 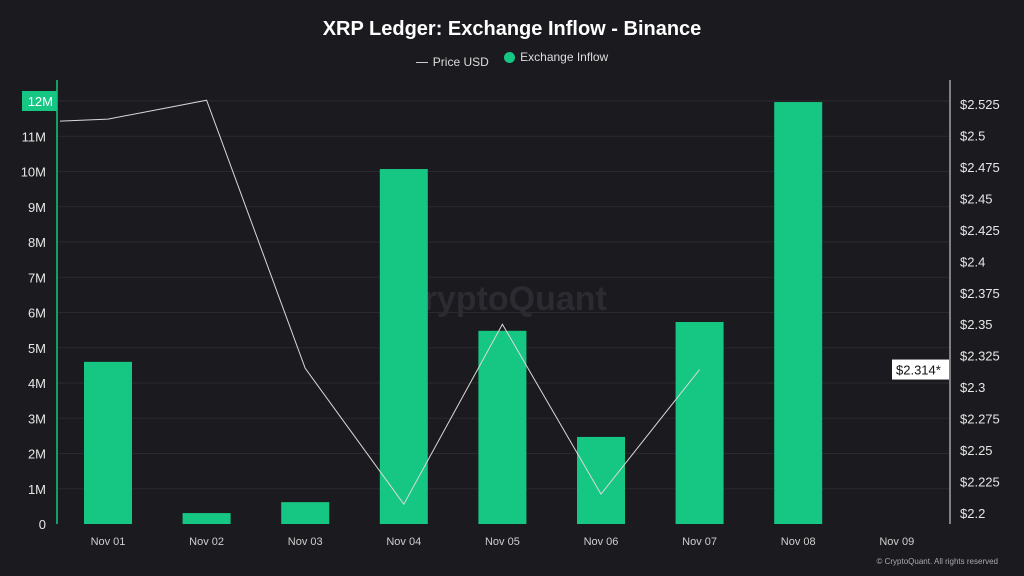 I want to click on x-tick-label: Nov 01, so click(x=108, y=542).